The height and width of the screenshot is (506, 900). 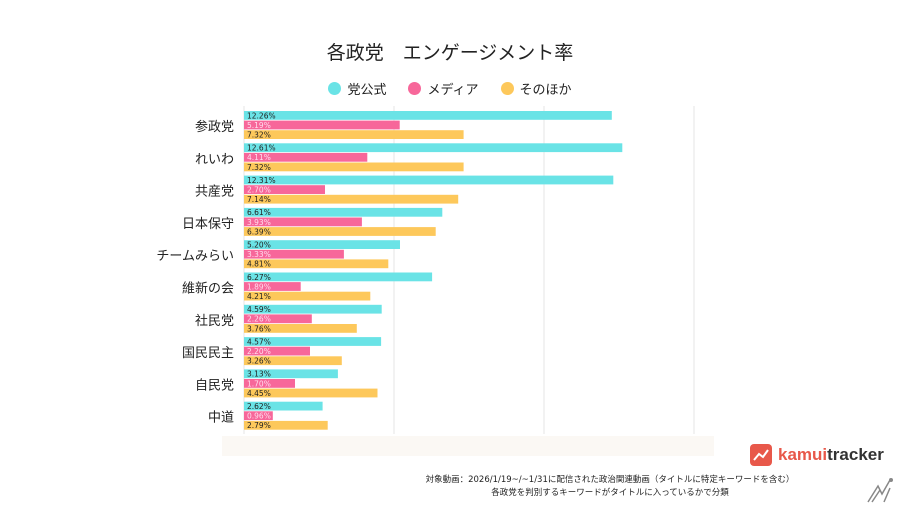 What do you see at coordinates (259, 277) in the screenshot?
I see `data-label: 6.27%` at bounding box center [259, 277].